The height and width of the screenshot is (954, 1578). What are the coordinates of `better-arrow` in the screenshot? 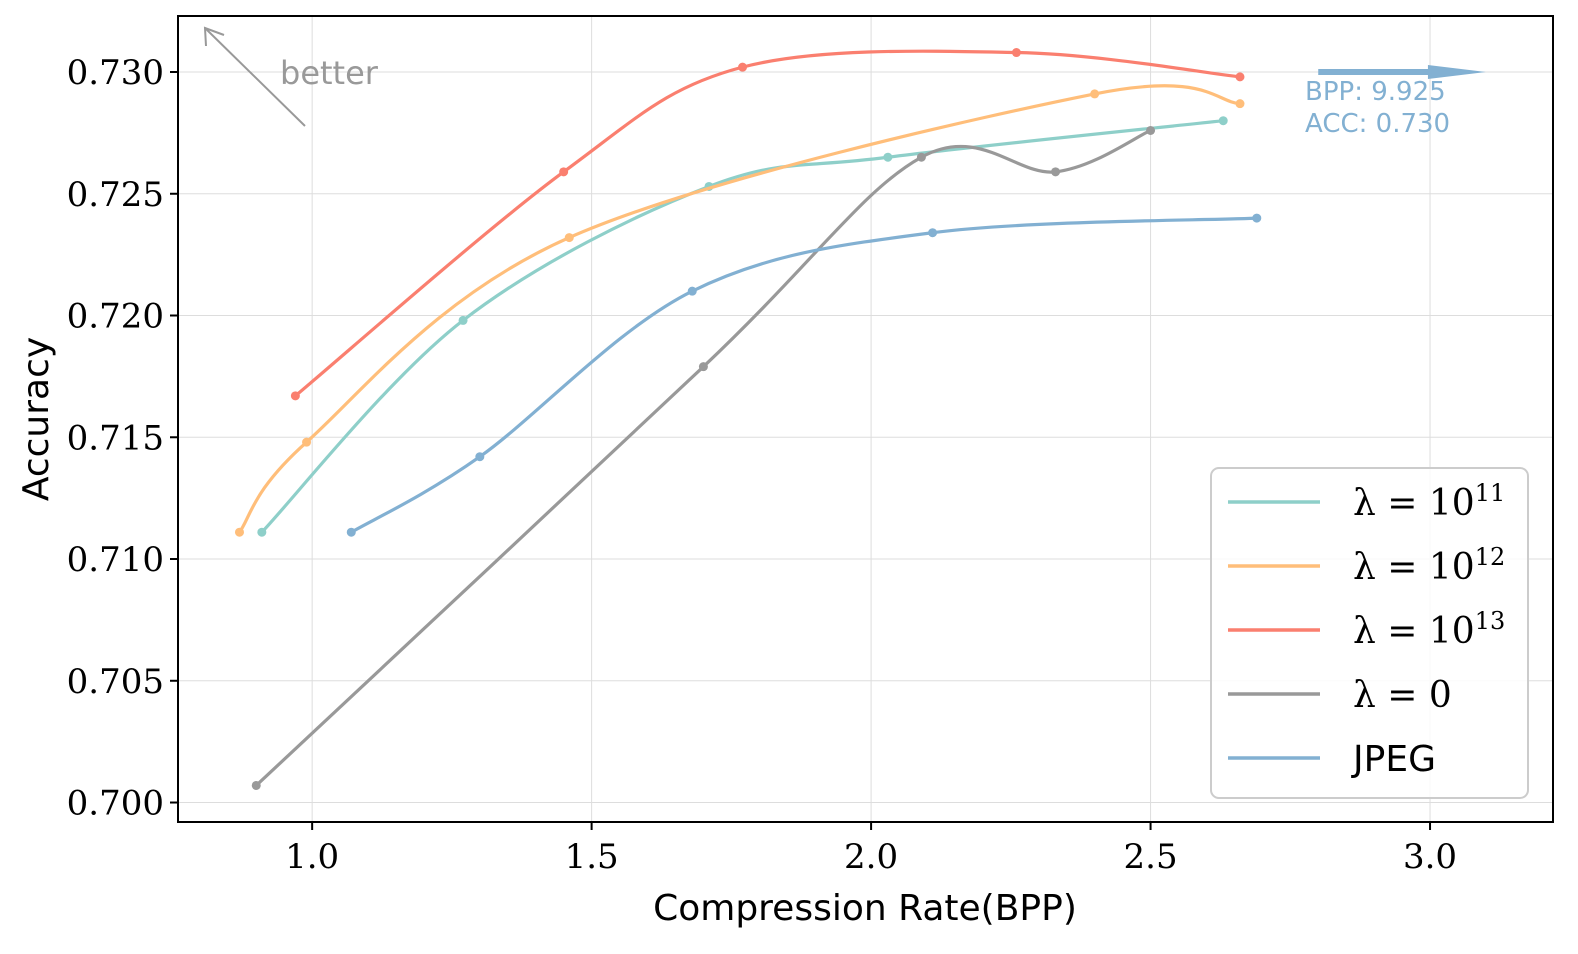 It's located at (255, 77).